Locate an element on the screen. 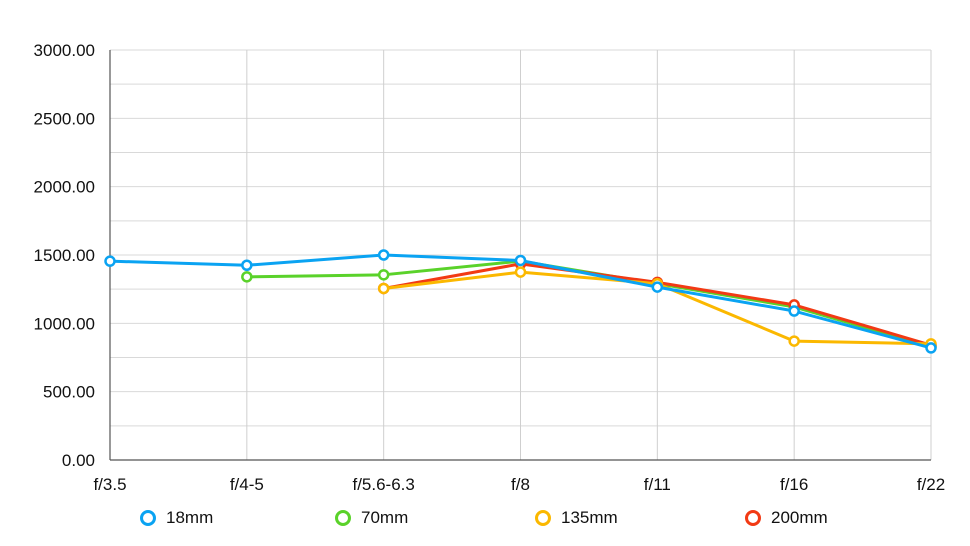 This screenshot has height=546, width=970. legend-label: 70mm is located at coordinates (385, 517).